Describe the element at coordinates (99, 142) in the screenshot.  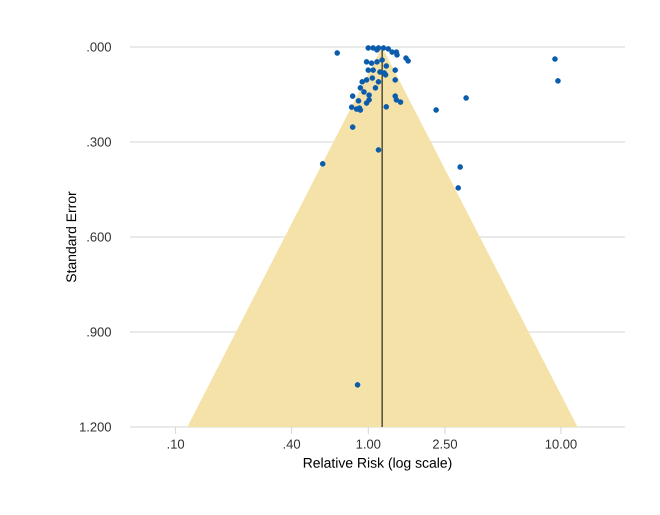
I see `y-tick-label: .300` at that location.